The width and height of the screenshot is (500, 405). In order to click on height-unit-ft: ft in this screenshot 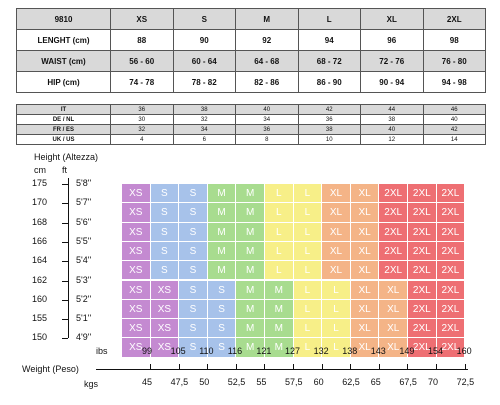, I will do `click(65, 170)`.